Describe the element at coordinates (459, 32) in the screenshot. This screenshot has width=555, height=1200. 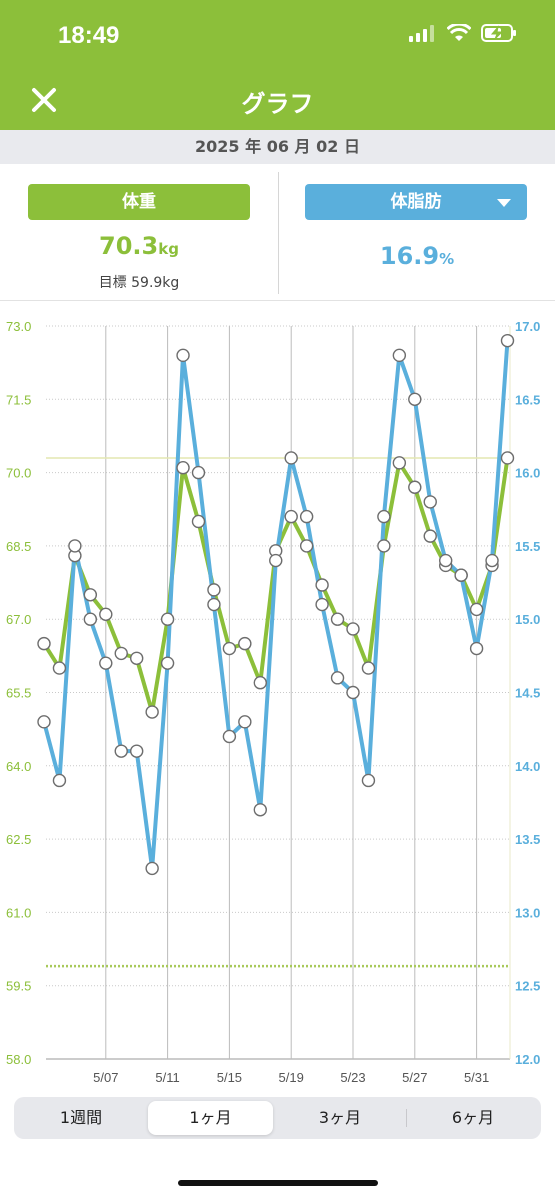
I see `wifi-icon` at that location.